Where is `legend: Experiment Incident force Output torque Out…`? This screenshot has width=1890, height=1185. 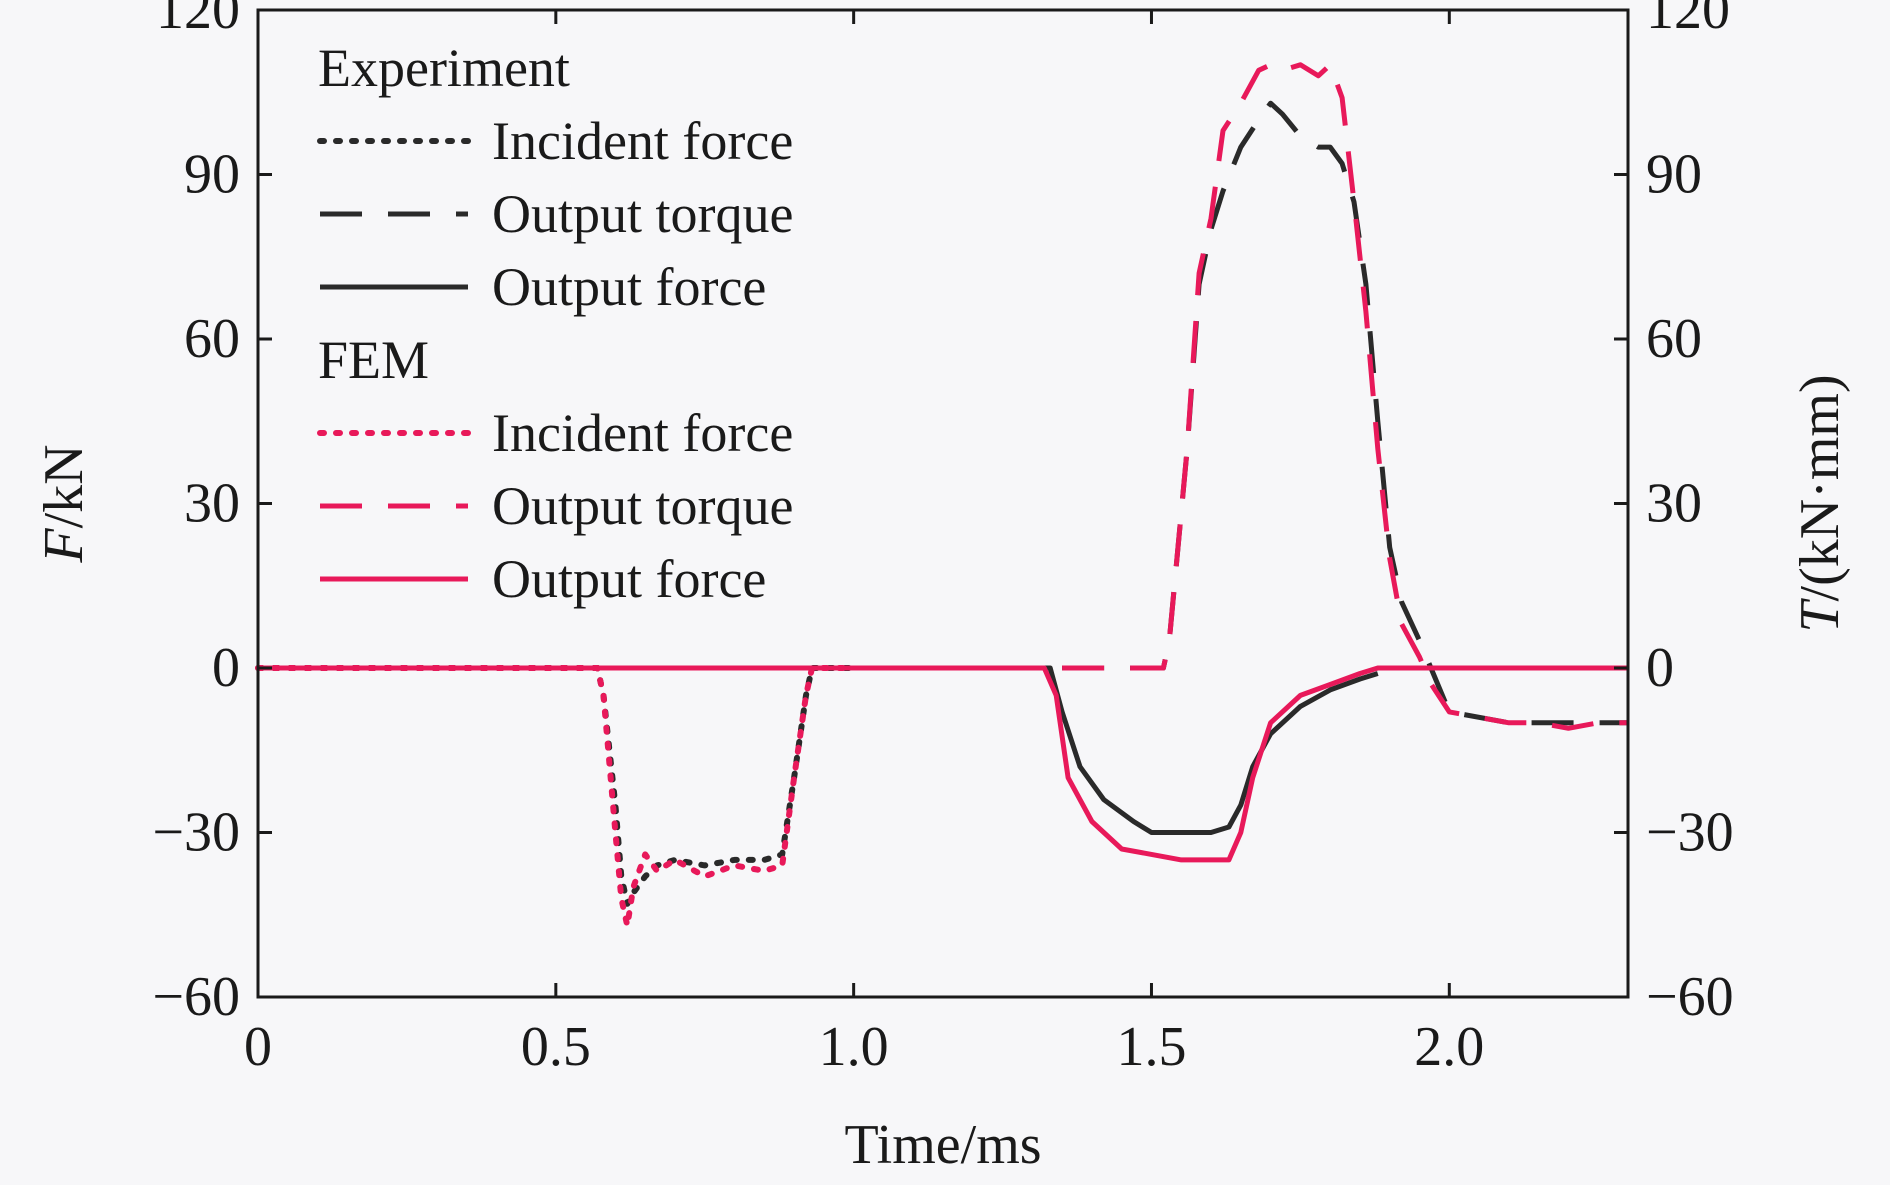 legend: Experiment Incident force Output torque Out… is located at coordinates (555, 323).